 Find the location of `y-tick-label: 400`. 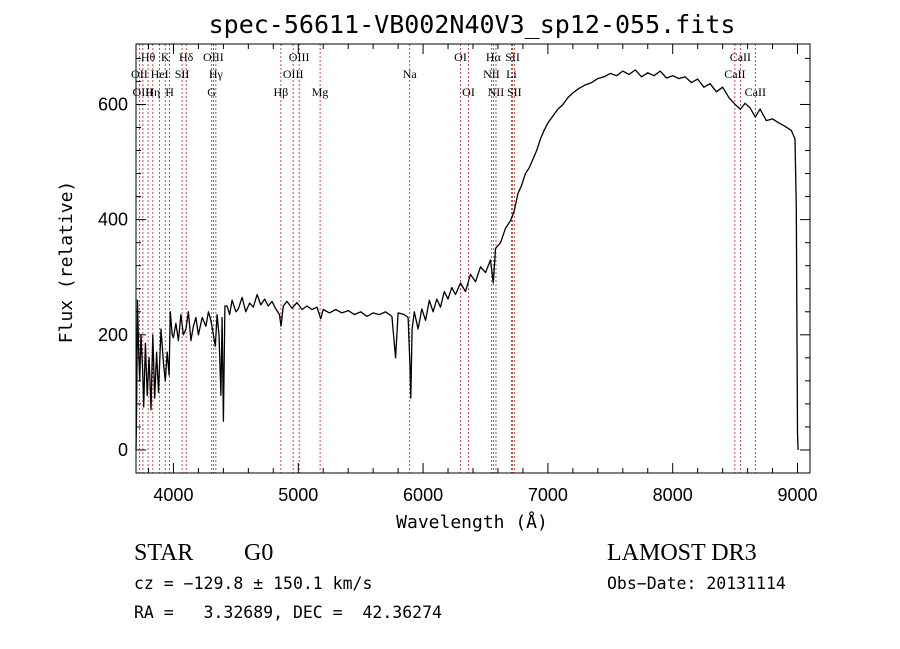

y-tick-label: 400 is located at coordinates (113, 220).